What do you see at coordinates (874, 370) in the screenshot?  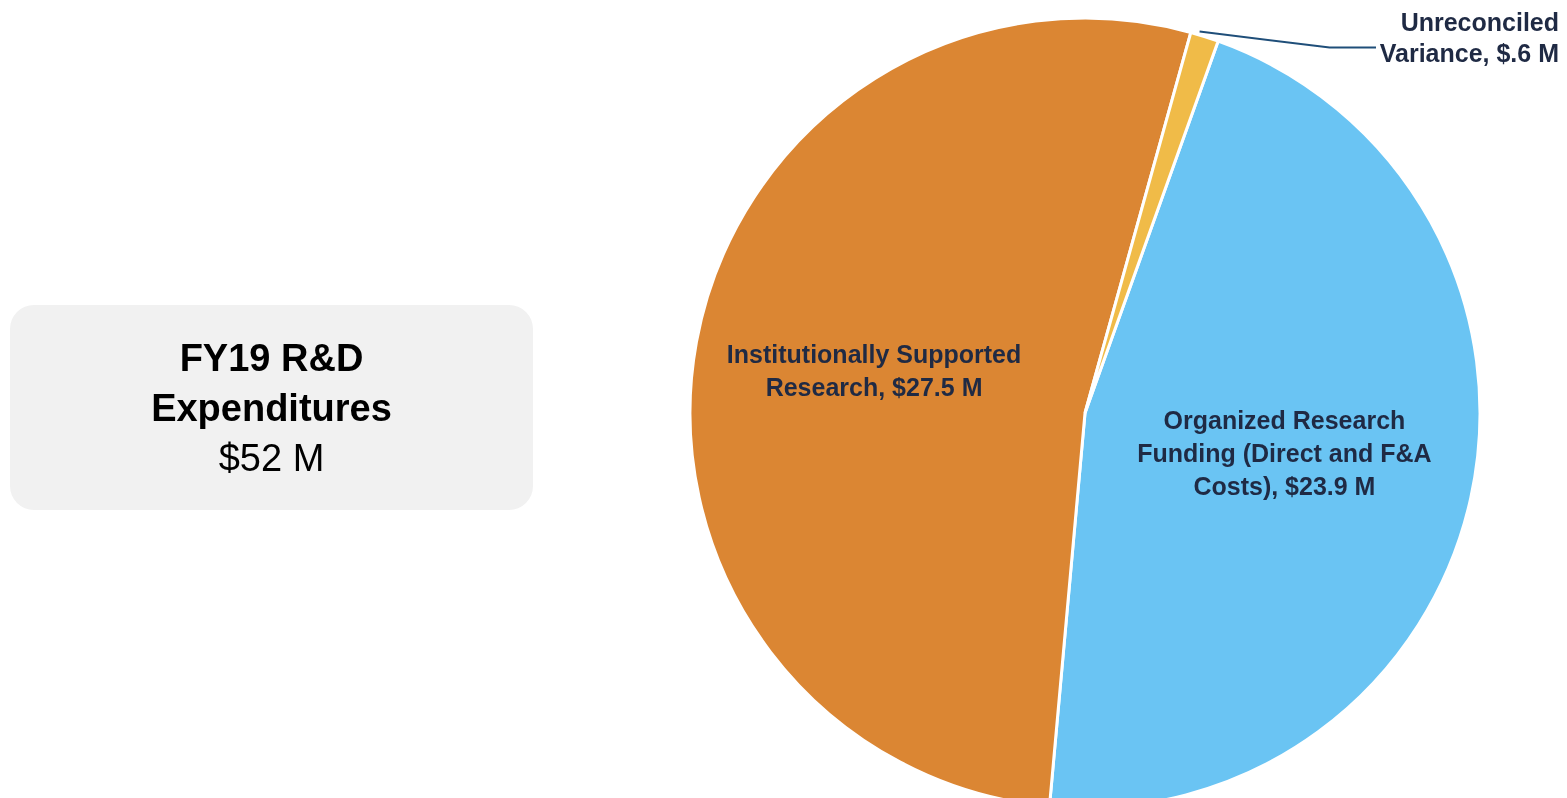 I see `slice-label: Institutionally Supported Research, $27.5 M` at bounding box center [874, 370].